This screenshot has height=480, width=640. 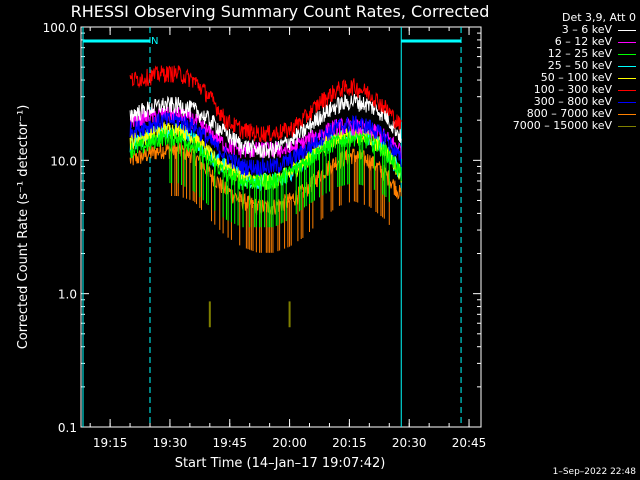 I want to click on legend-entry: 800 – 7000 keV, so click(x=558, y=114).